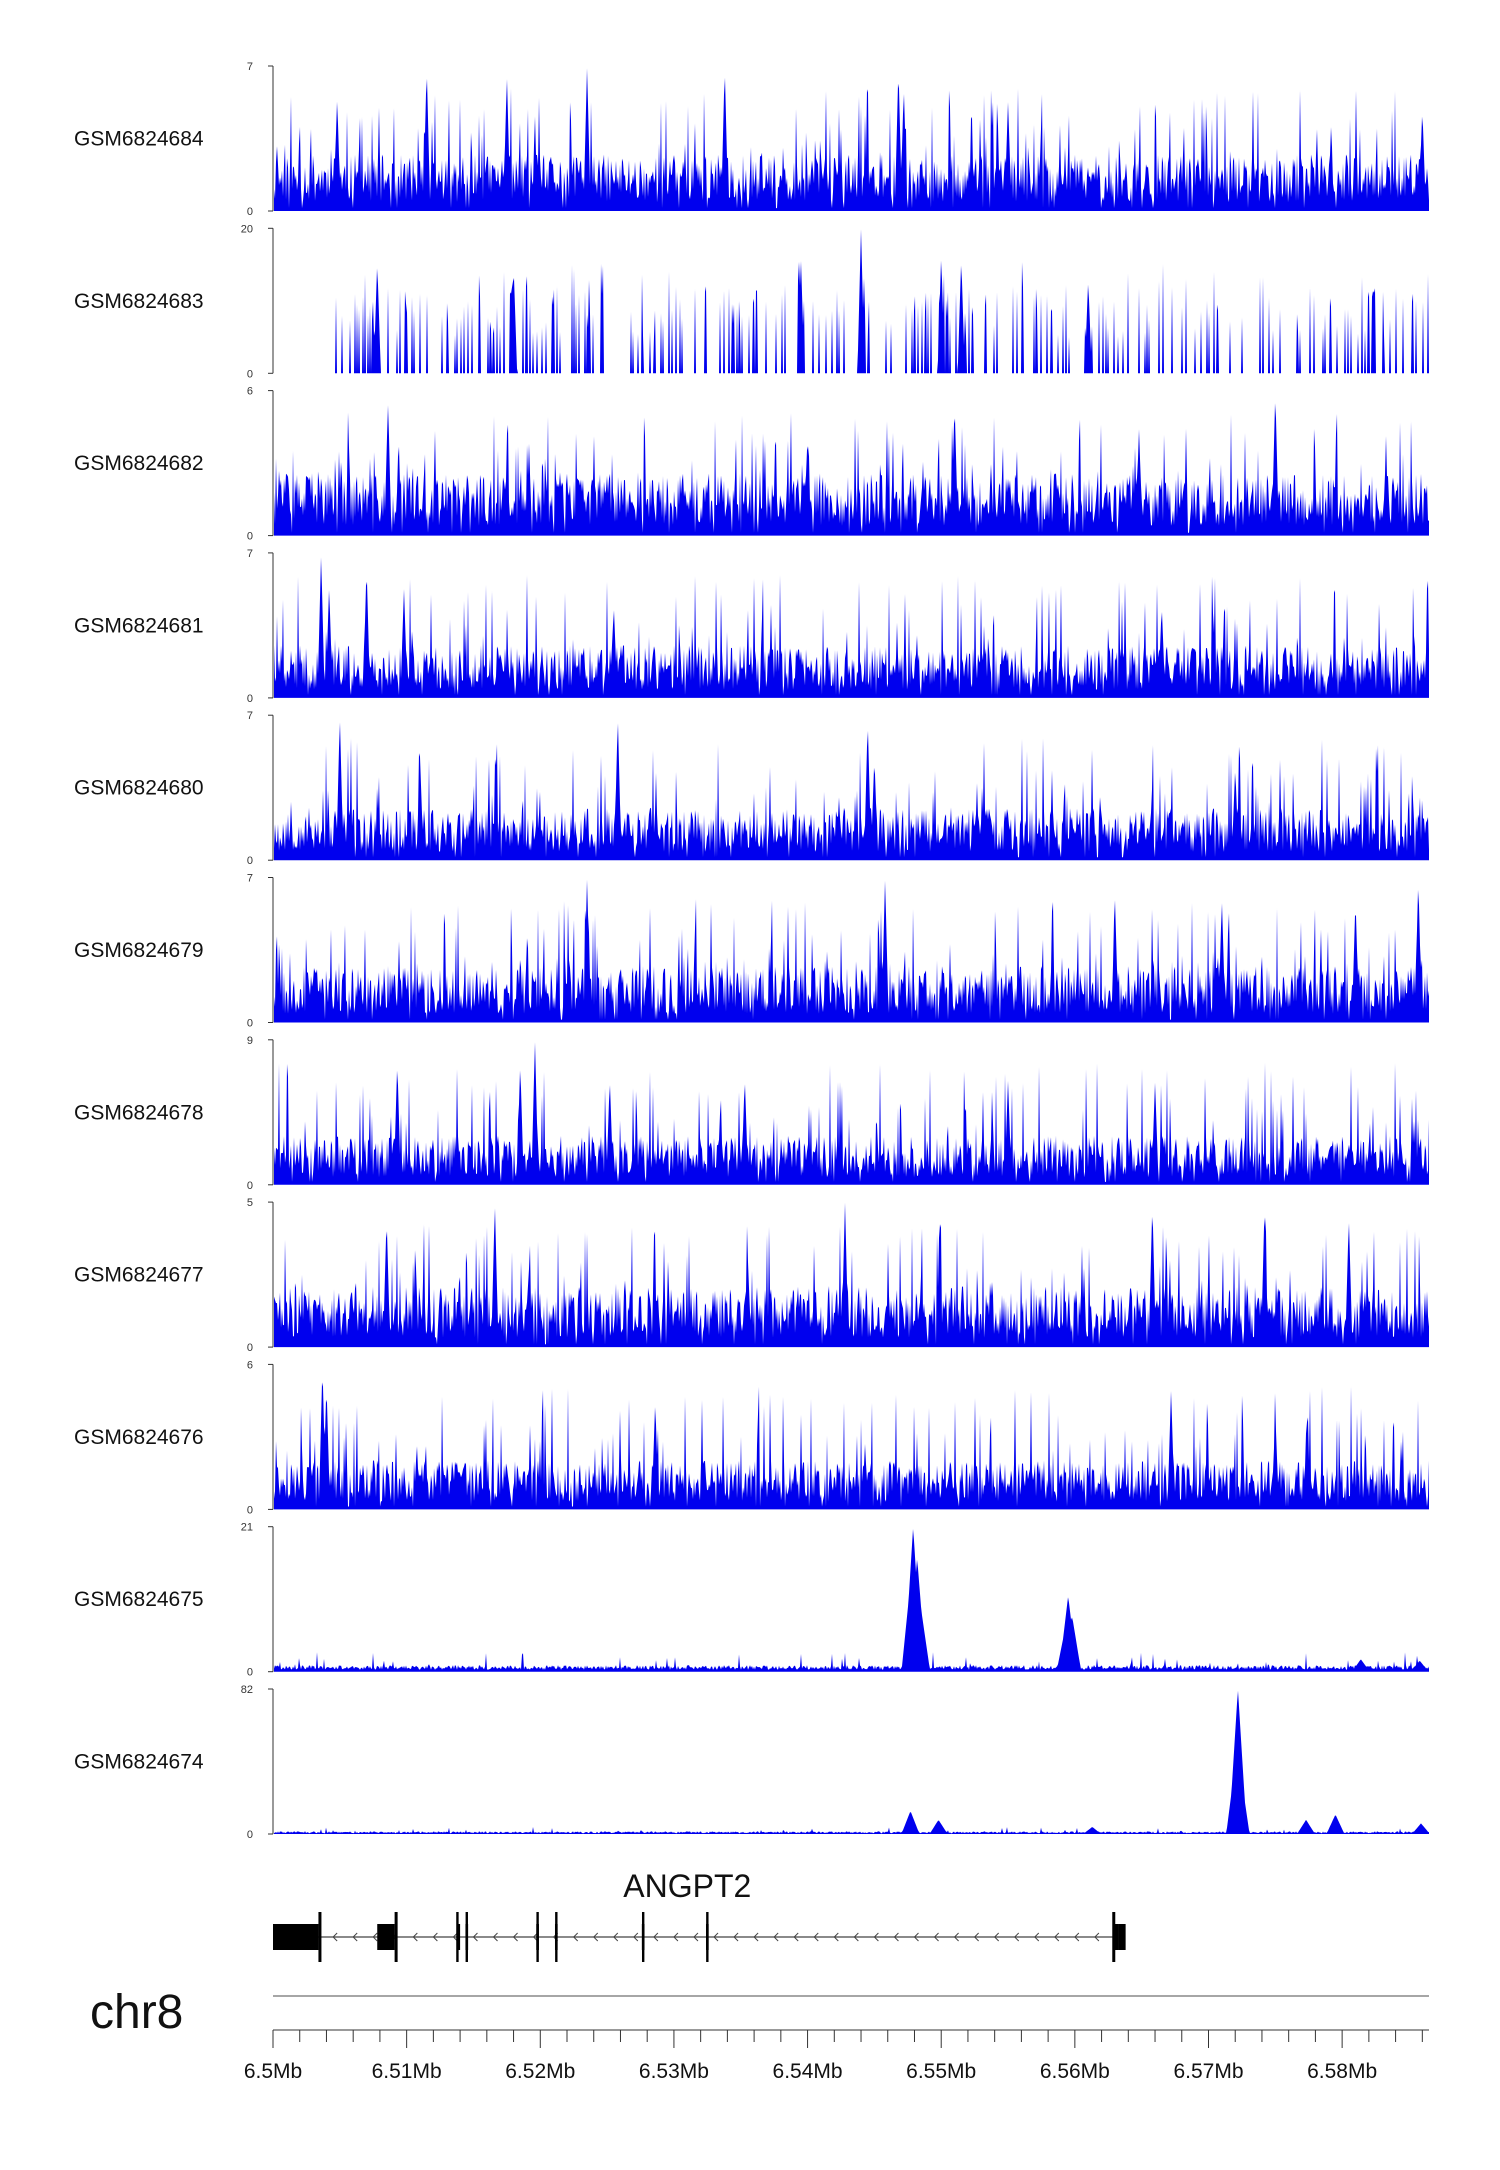  I want to click on y-max-label: 5, so click(250, 1203).